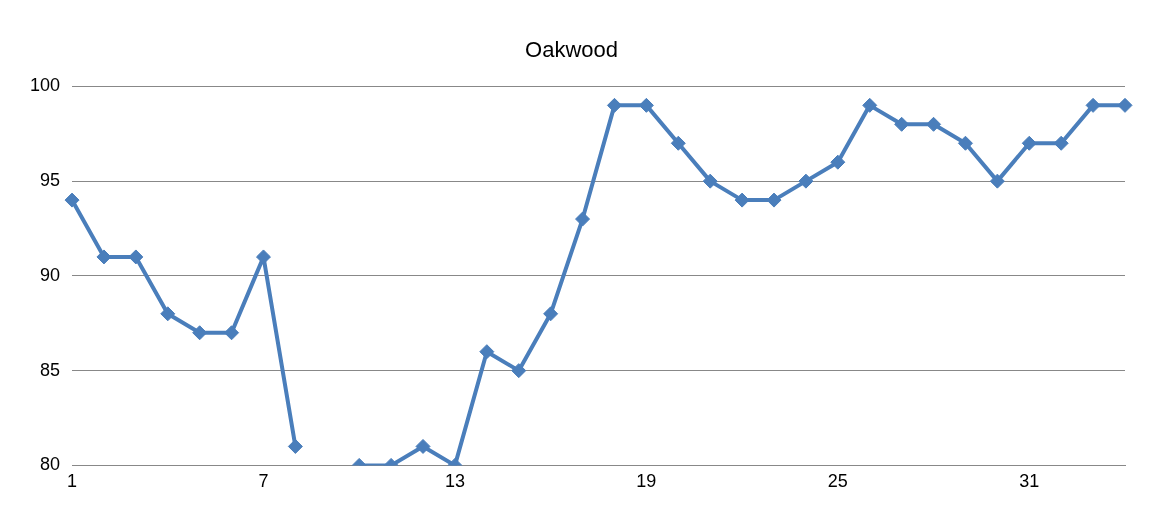 The height and width of the screenshot is (512, 1153). I want to click on chart-title: Oakwood, so click(571, 50).